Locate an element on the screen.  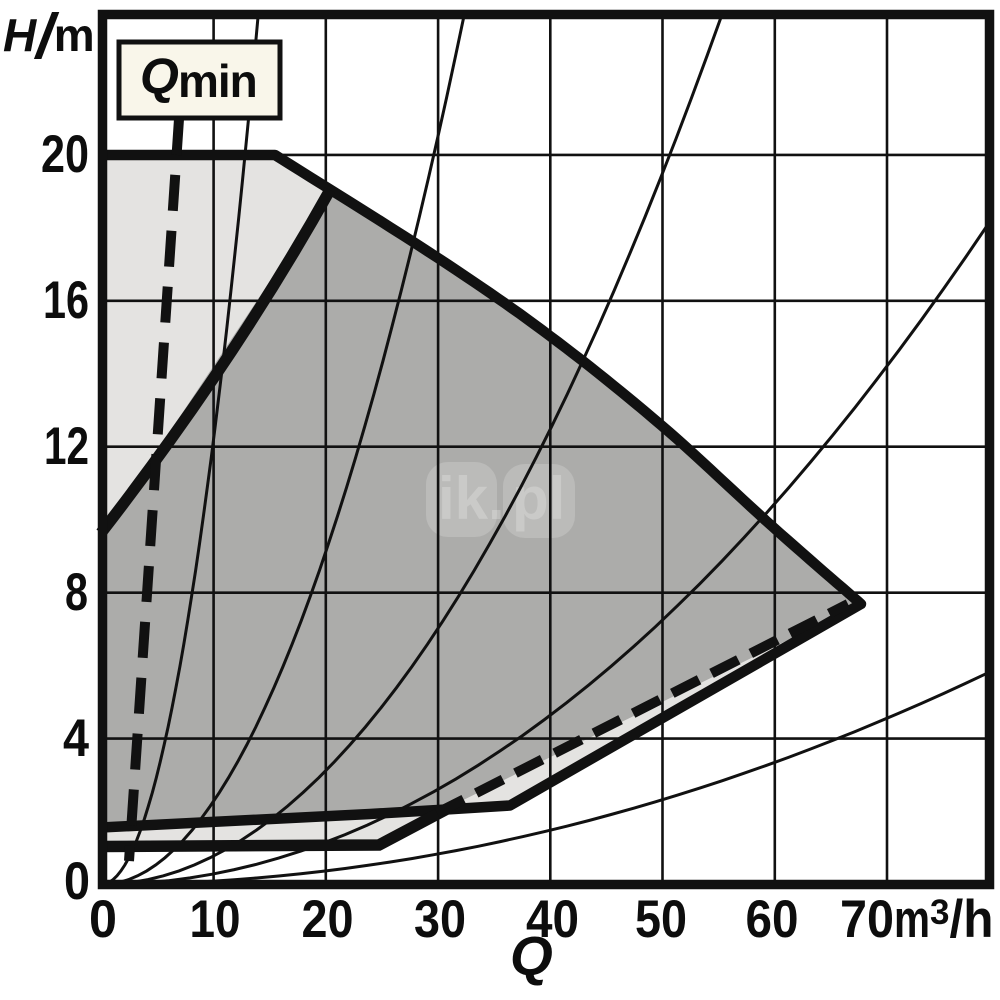
svg-text: 16 is located at coordinates (66, 300).